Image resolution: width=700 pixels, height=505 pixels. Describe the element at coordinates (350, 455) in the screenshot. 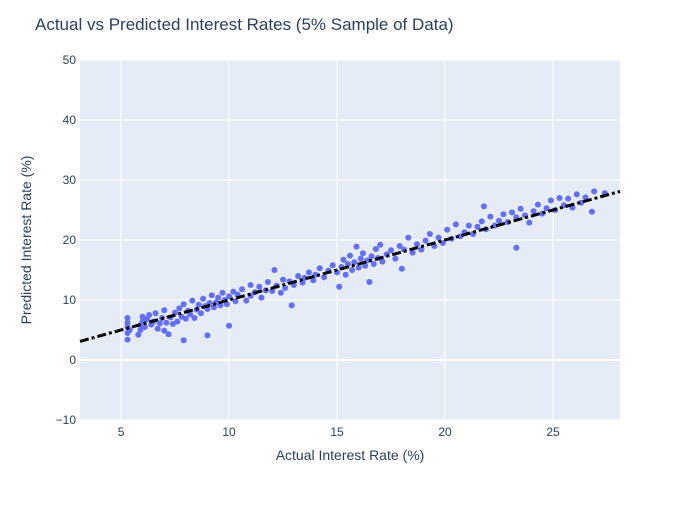

I see `x-axis-label: Actual Interest Rate (%)` at that location.